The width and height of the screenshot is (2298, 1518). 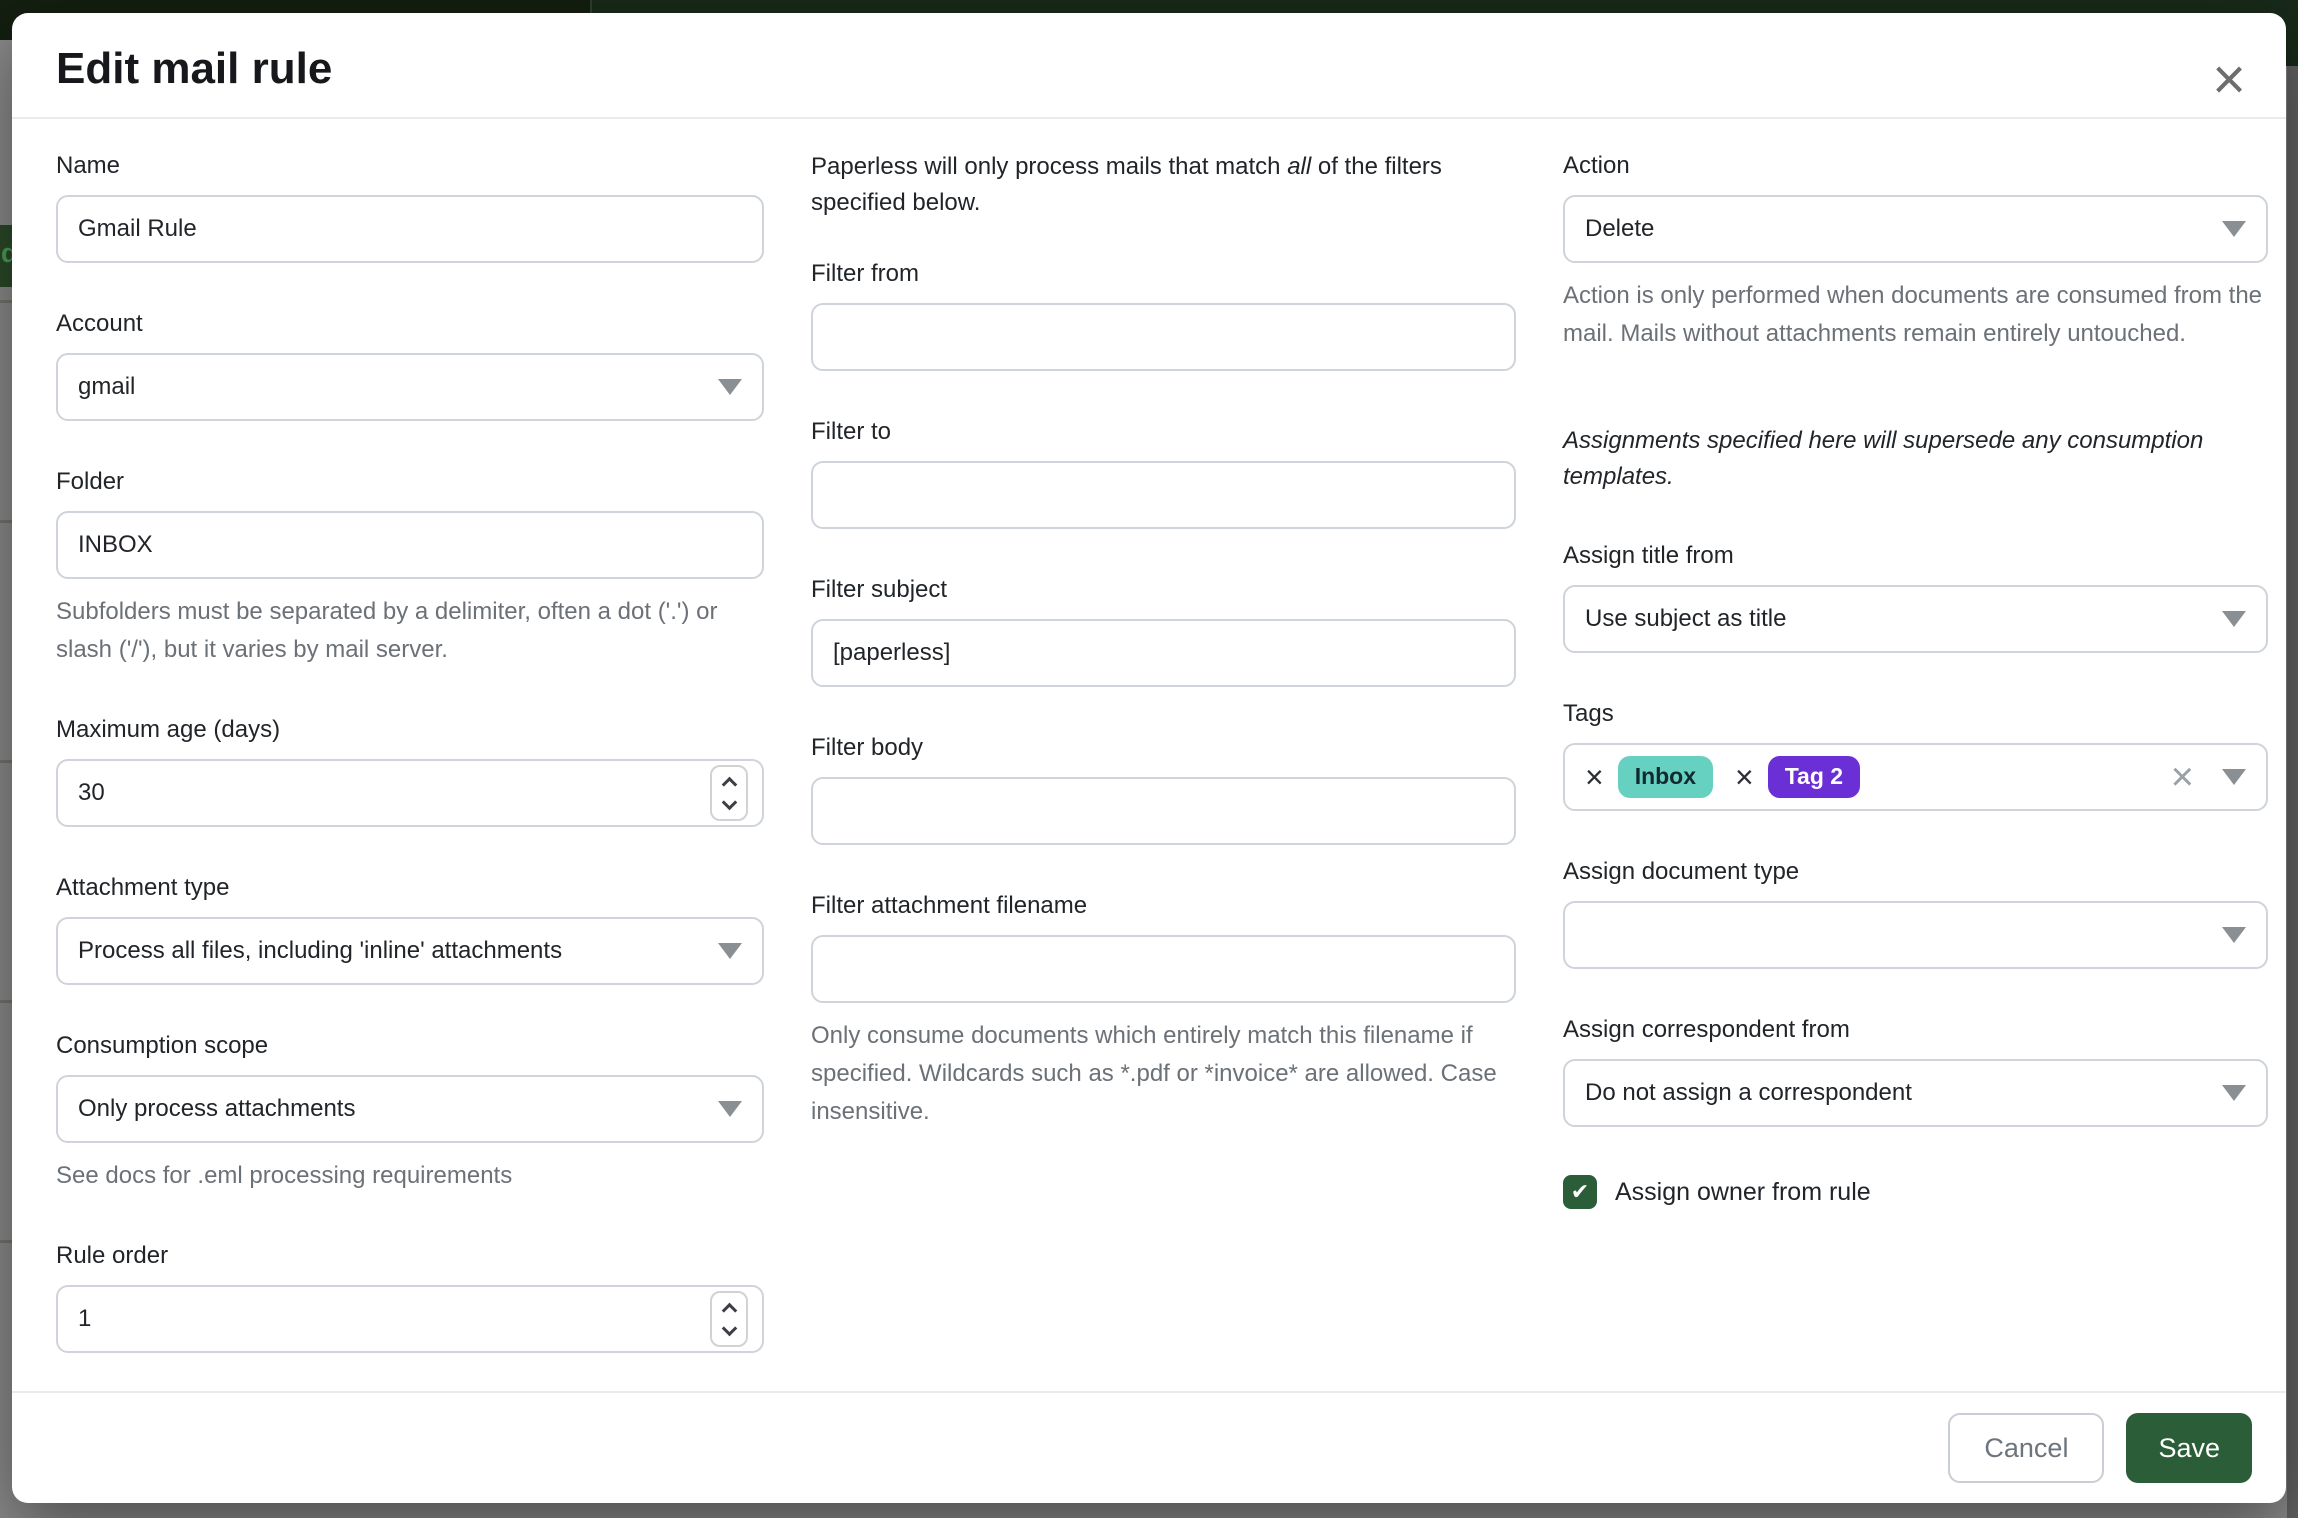 What do you see at coordinates (6, 256) in the screenshot?
I see `background-selected-row` at bounding box center [6, 256].